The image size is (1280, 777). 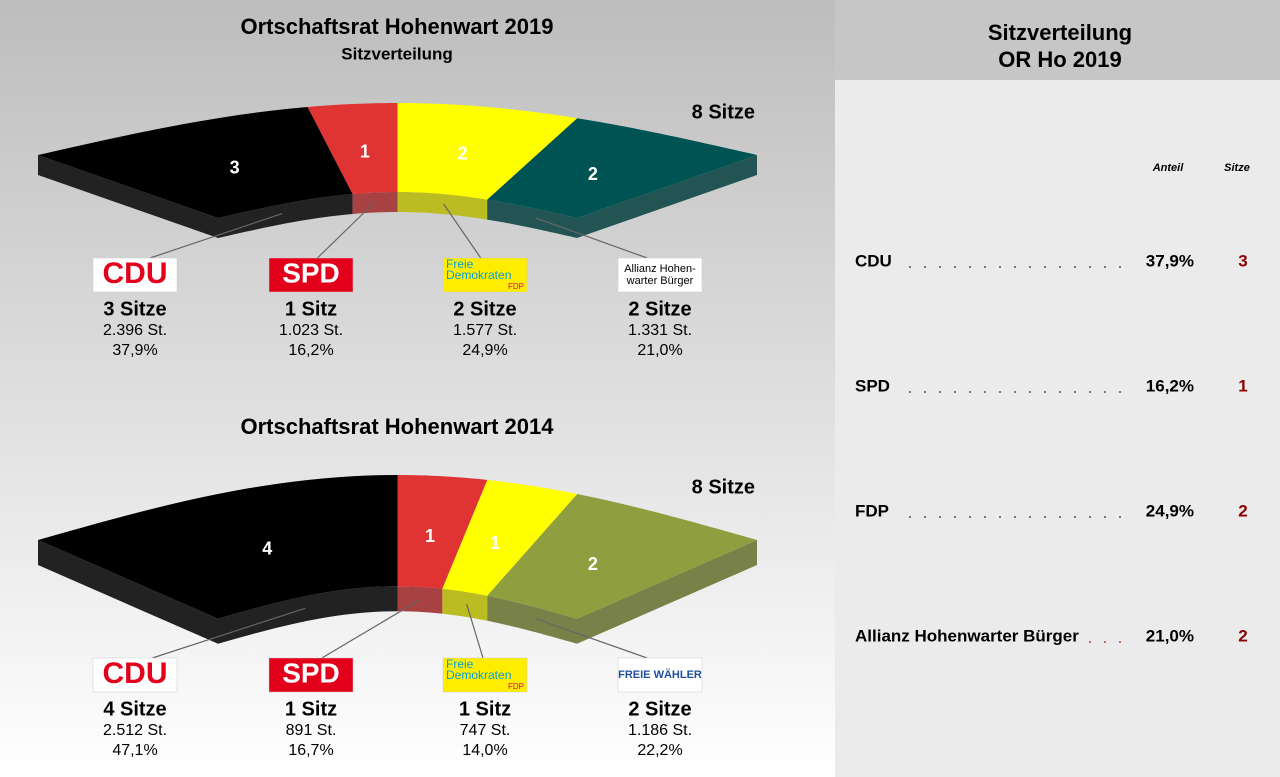 What do you see at coordinates (235, 167) in the screenshot?
I see `segment-label: 3` at bounding box center [235, 167].